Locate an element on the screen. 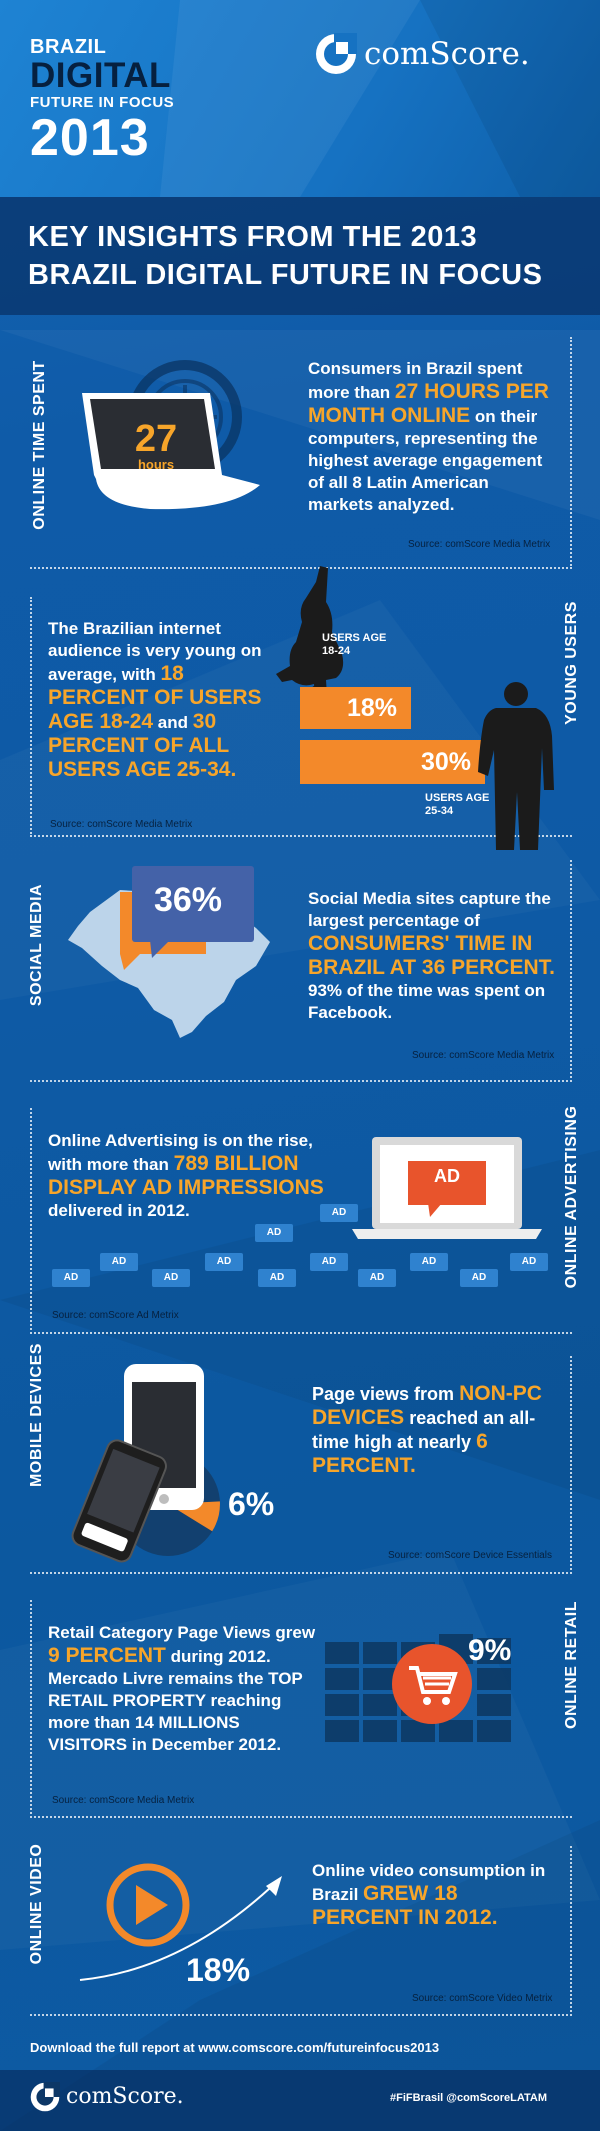 This screenshot has height=2131, width=600. section-mobile-devices is located at coordinates (301, 1465).